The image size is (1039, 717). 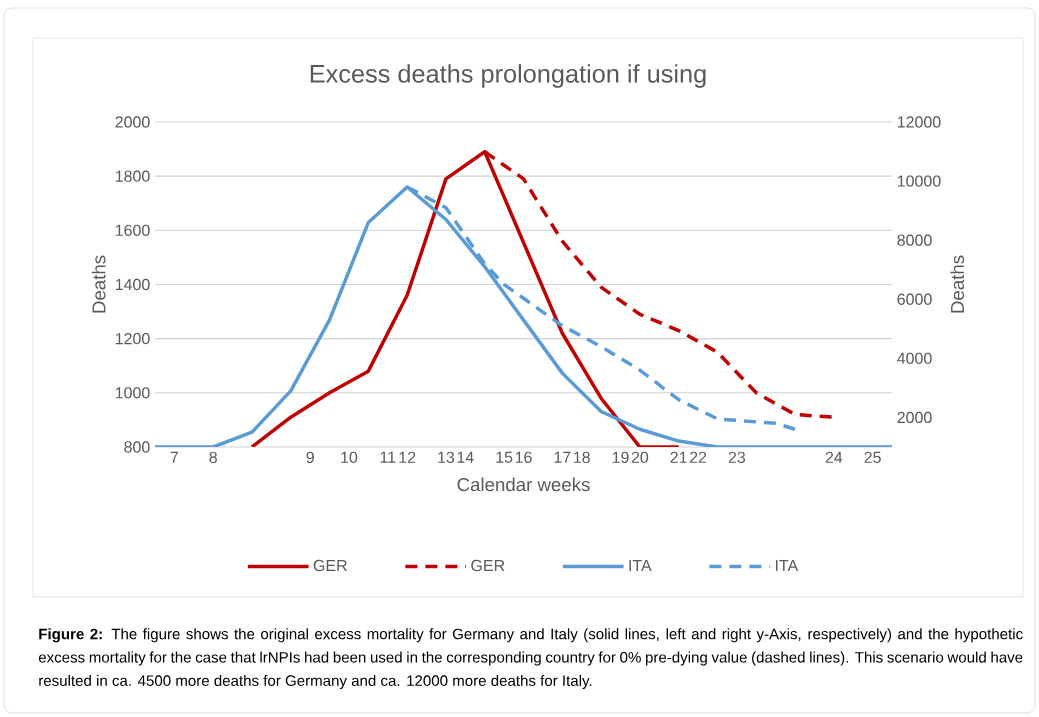 What do you see at coordinates (132, 122) in the screenshot?
I see `y-tick-label: 2000` at bounding box center [132, 122].